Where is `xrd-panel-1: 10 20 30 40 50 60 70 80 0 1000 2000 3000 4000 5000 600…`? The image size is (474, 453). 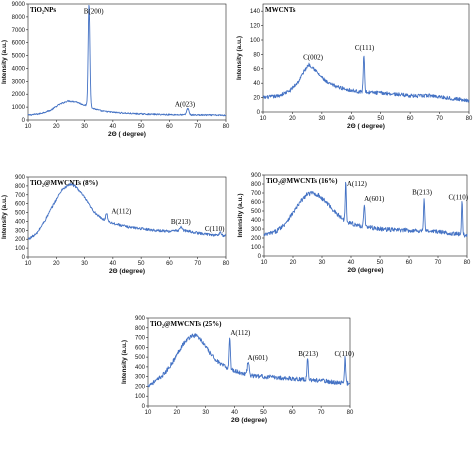
xrd-panel-1: 10 20 30 40 50 60 70 80 0 1000 2000 3000 4000 5000 600… is located at coordinates (115, 70).